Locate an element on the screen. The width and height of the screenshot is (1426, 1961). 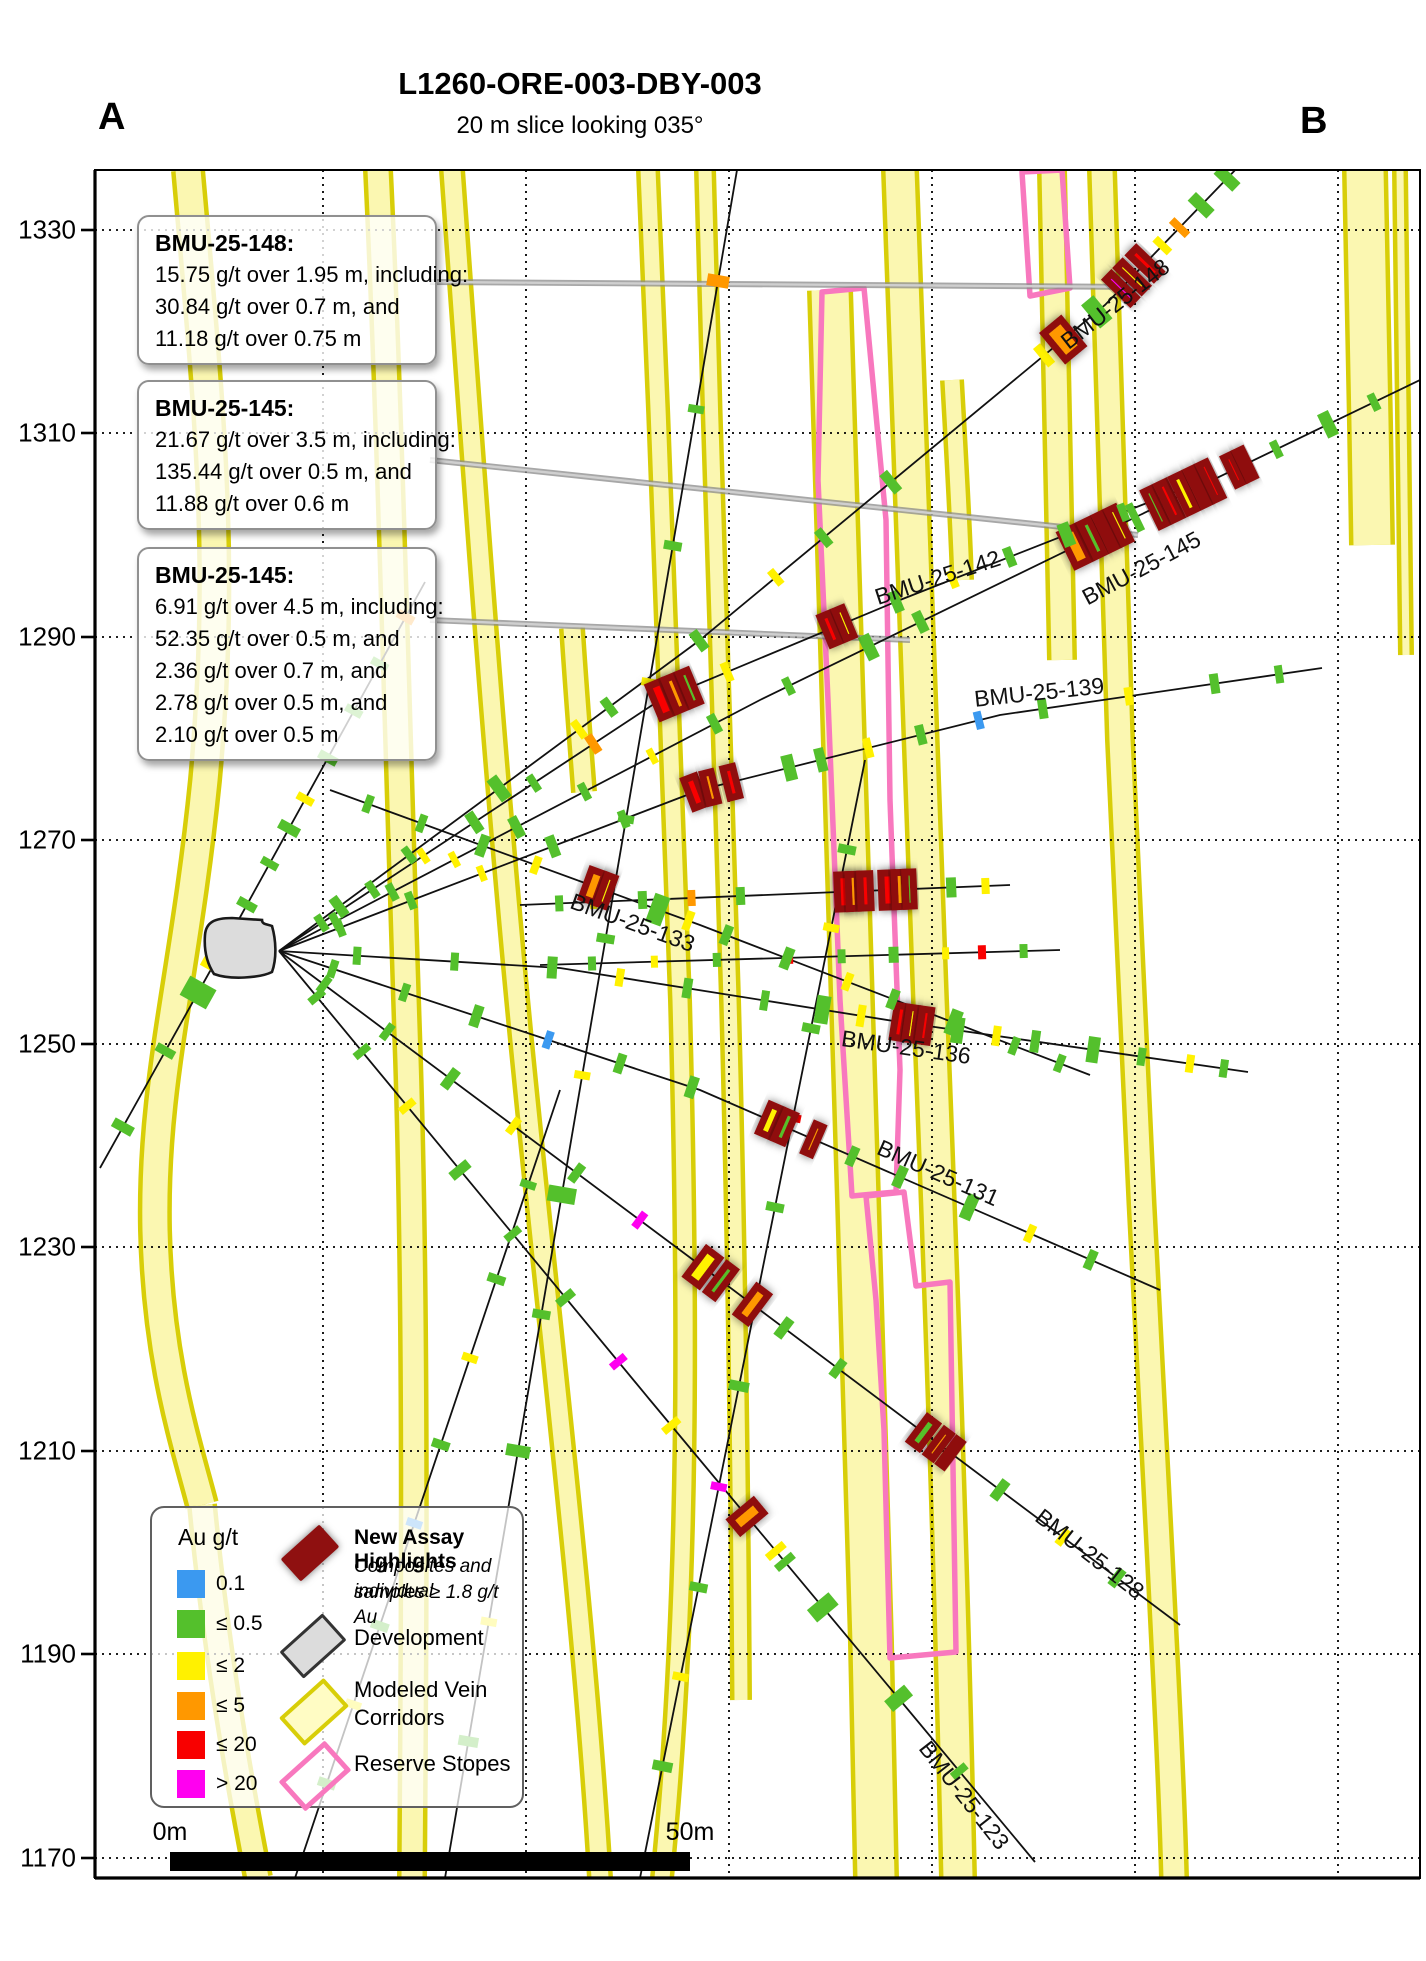
callout-assay-line: 2.36 g/t over 0.7 m, and is located at coordinates (271, 670).